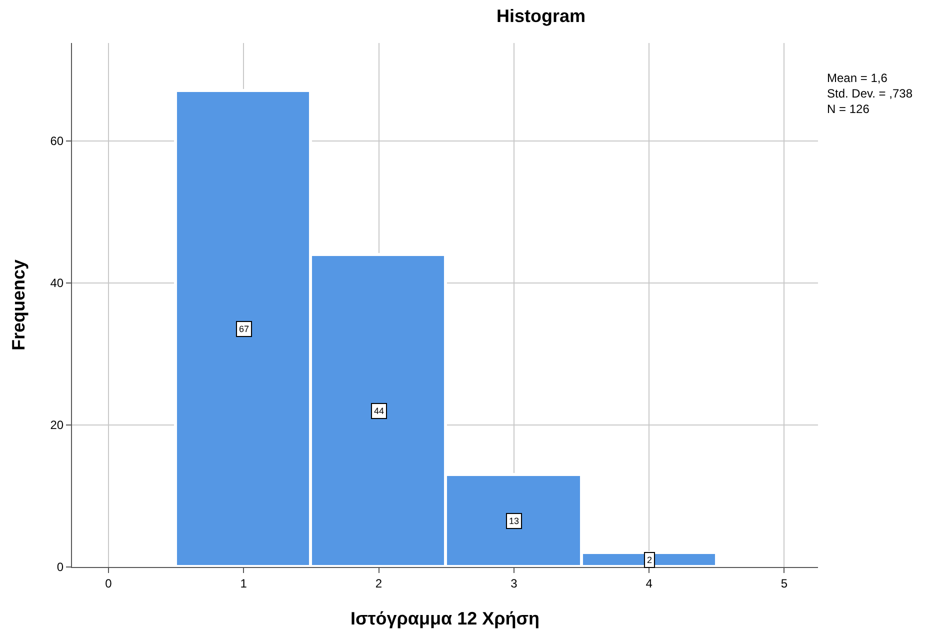  I want to click on y-tick-label: 40, so click(57, 283).